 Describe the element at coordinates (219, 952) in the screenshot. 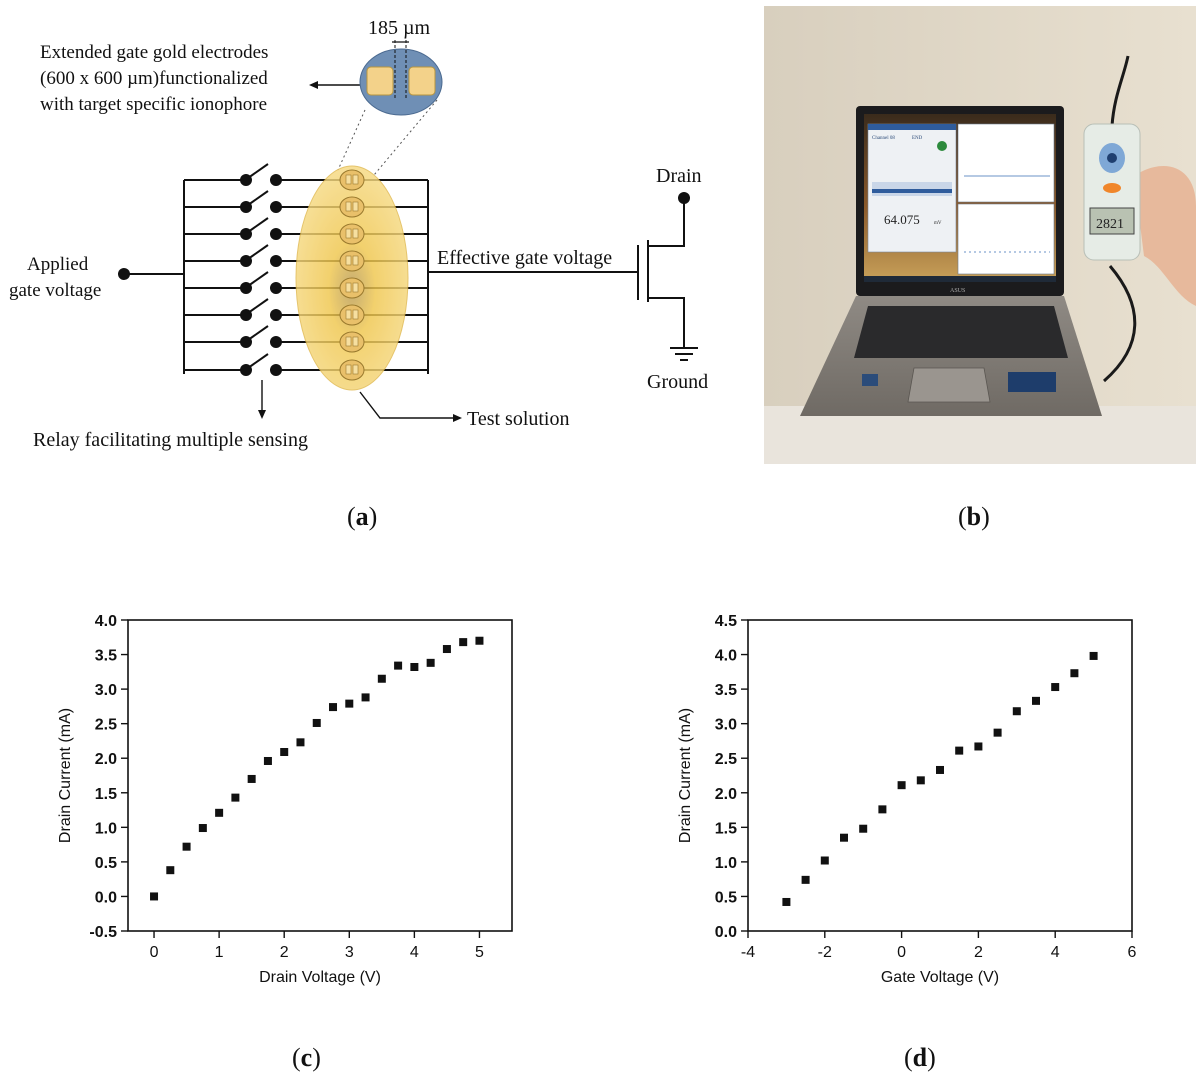

I see `chart-c-xtick-label-1: 1` at that location.